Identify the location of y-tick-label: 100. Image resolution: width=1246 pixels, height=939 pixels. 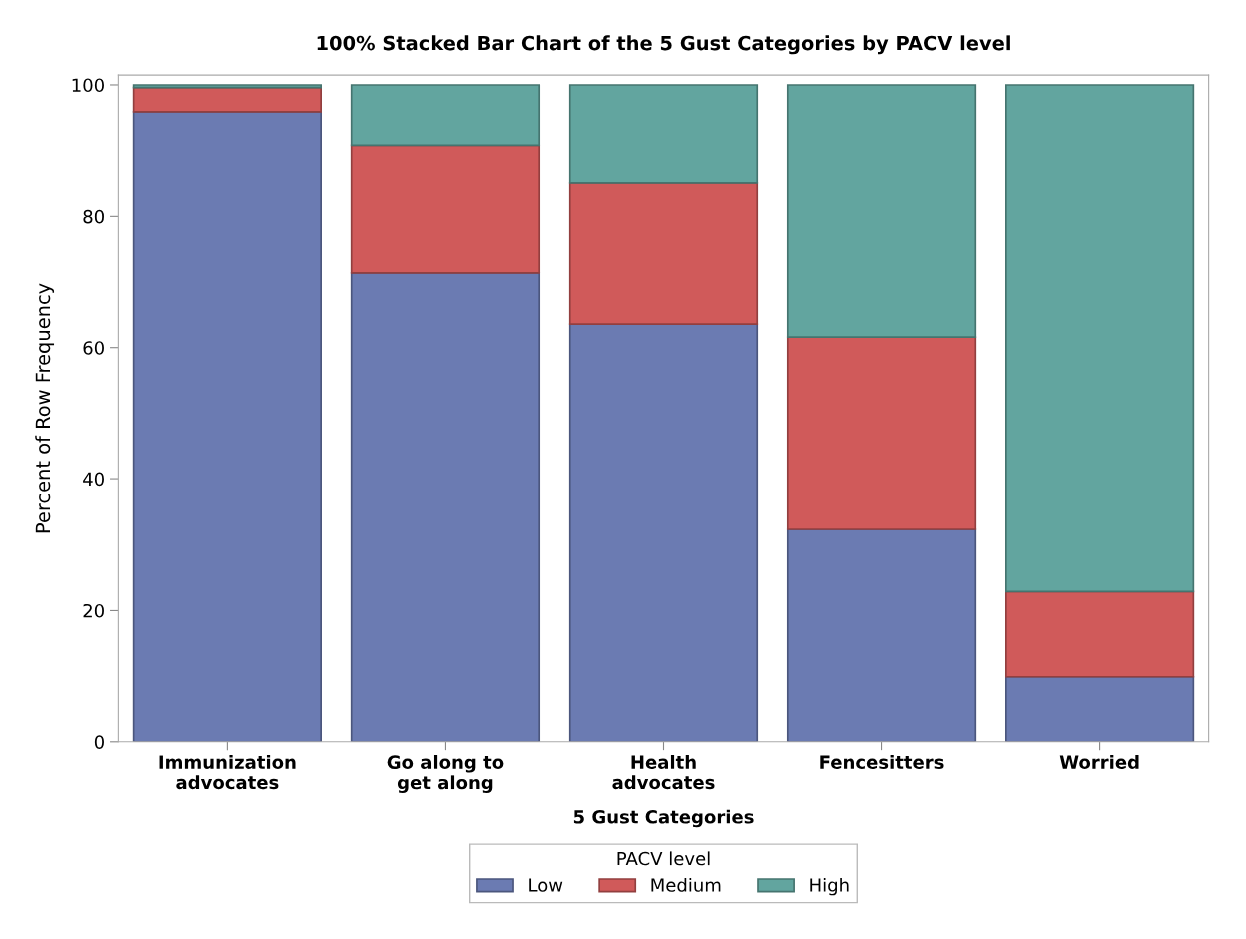
(88, 85).